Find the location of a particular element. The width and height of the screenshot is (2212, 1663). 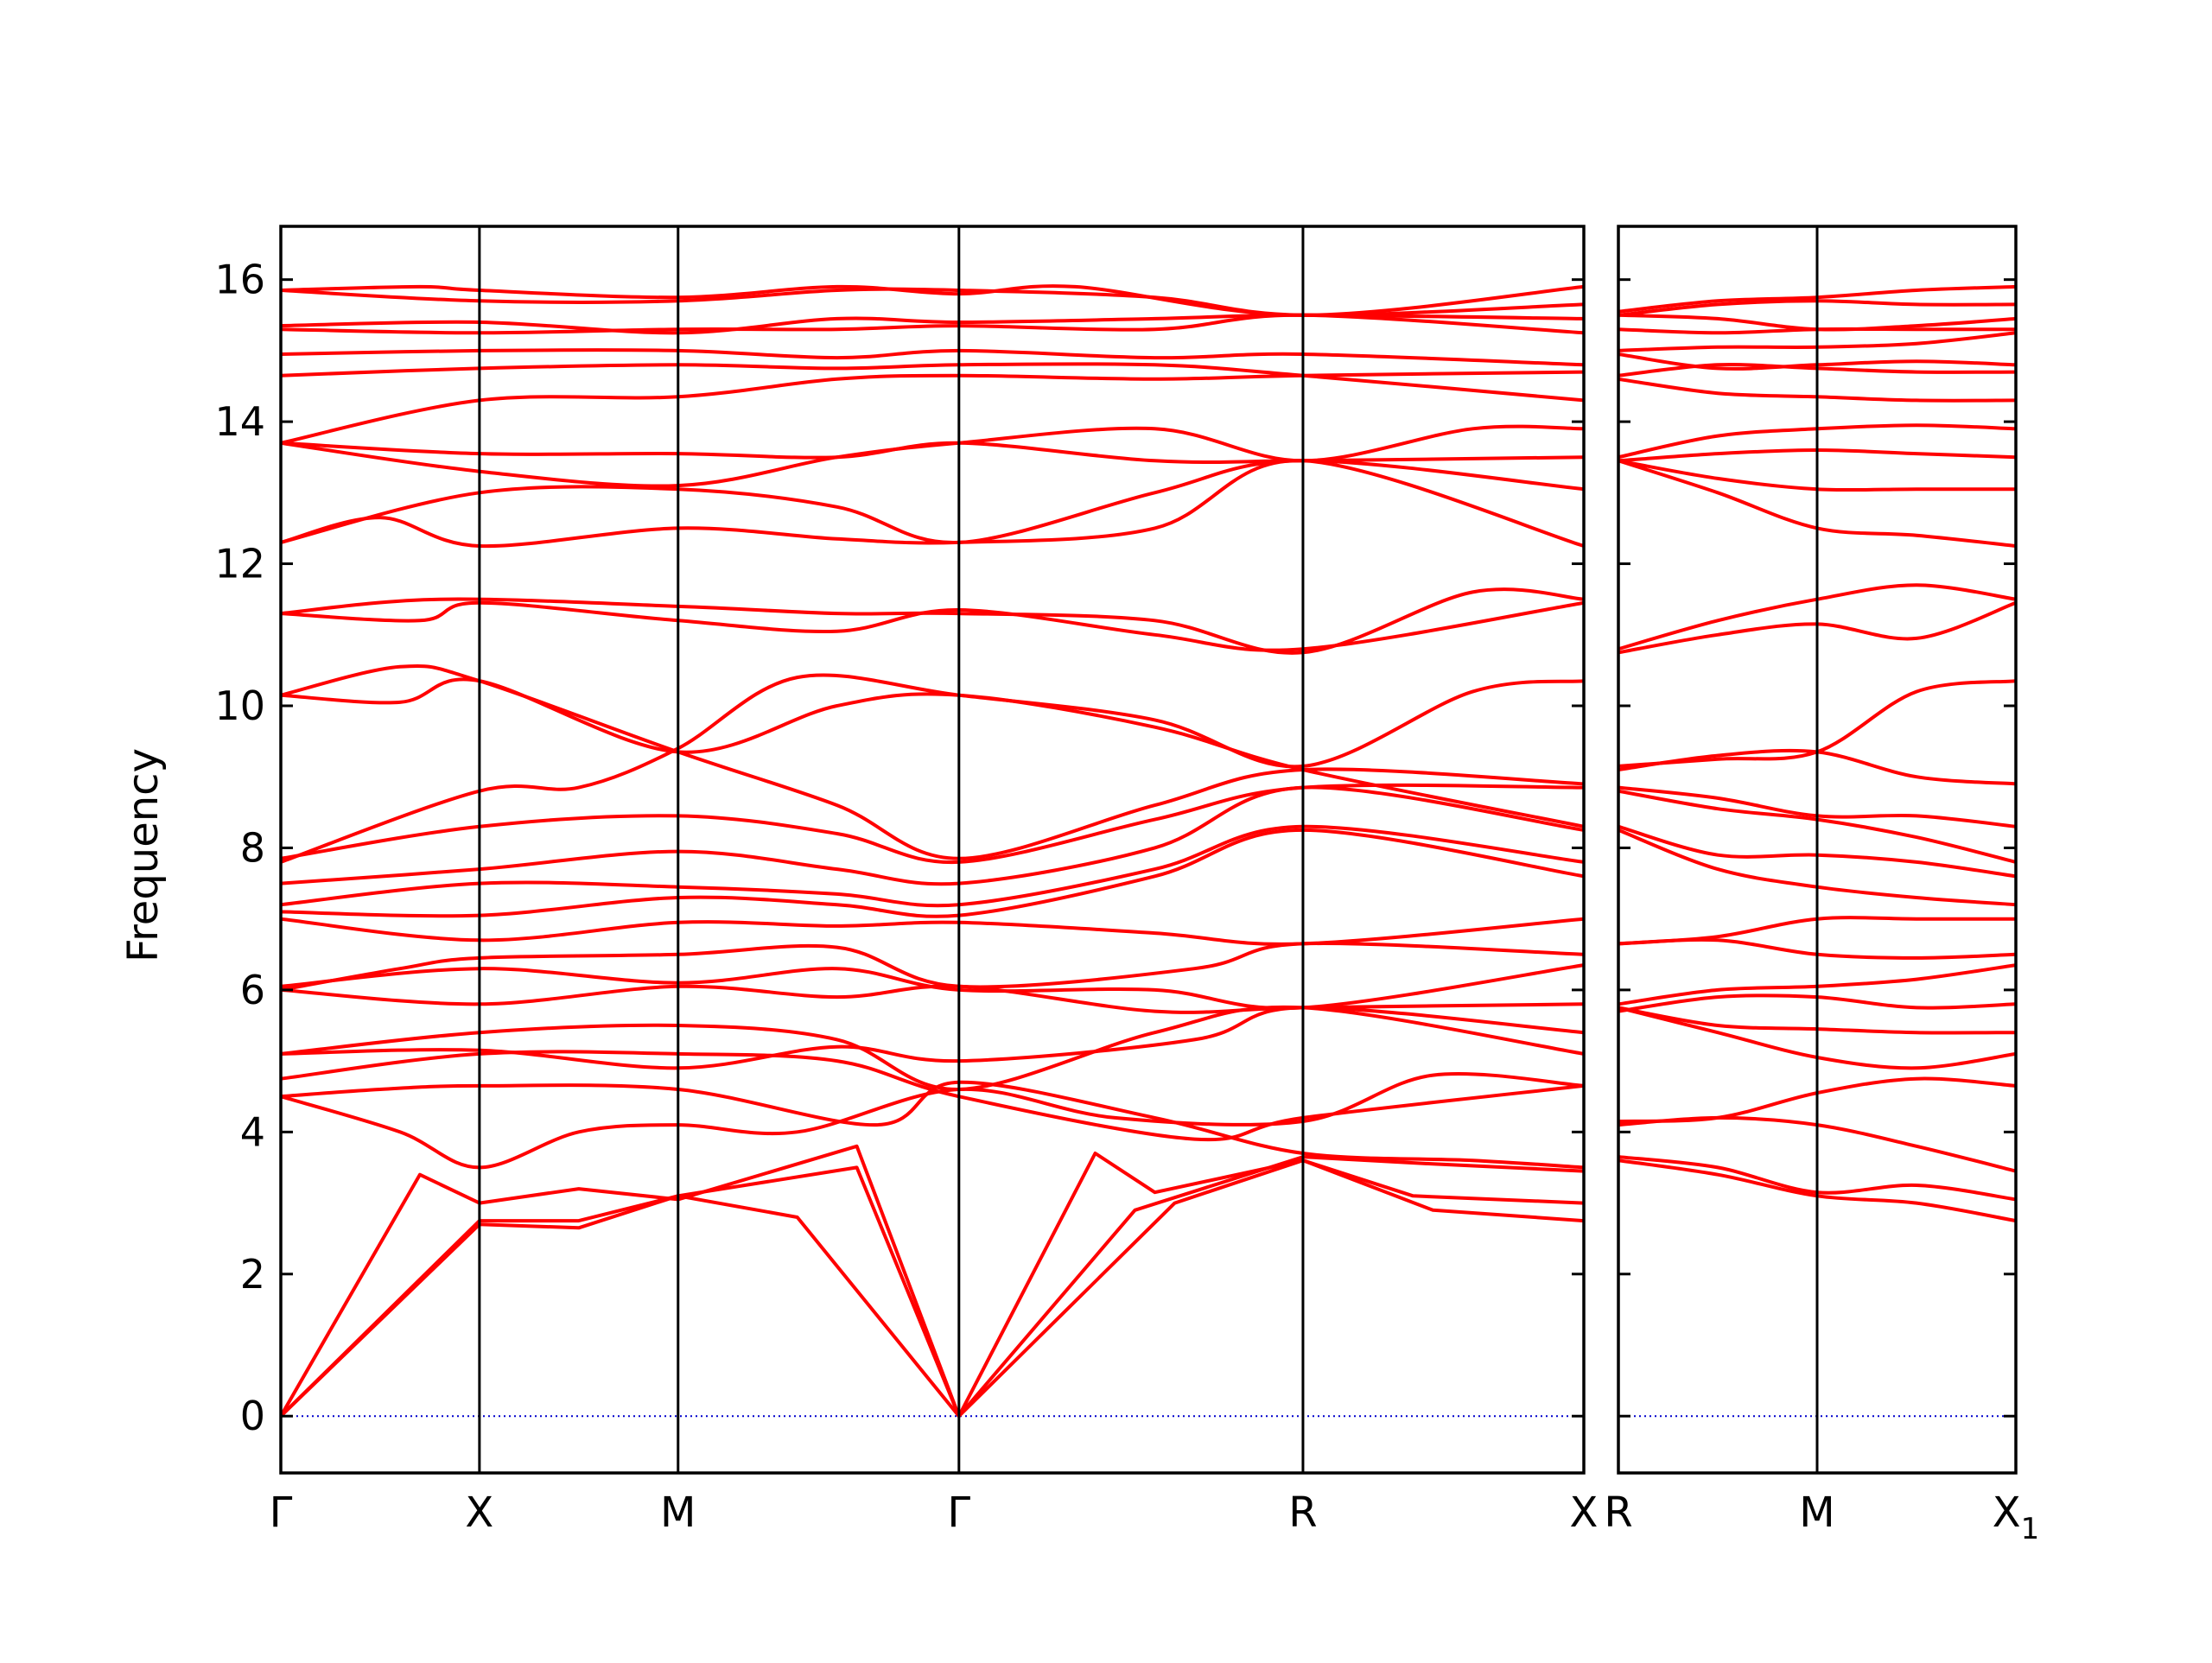

ytick-label-4: 8 is located at coordinates (252, 848).